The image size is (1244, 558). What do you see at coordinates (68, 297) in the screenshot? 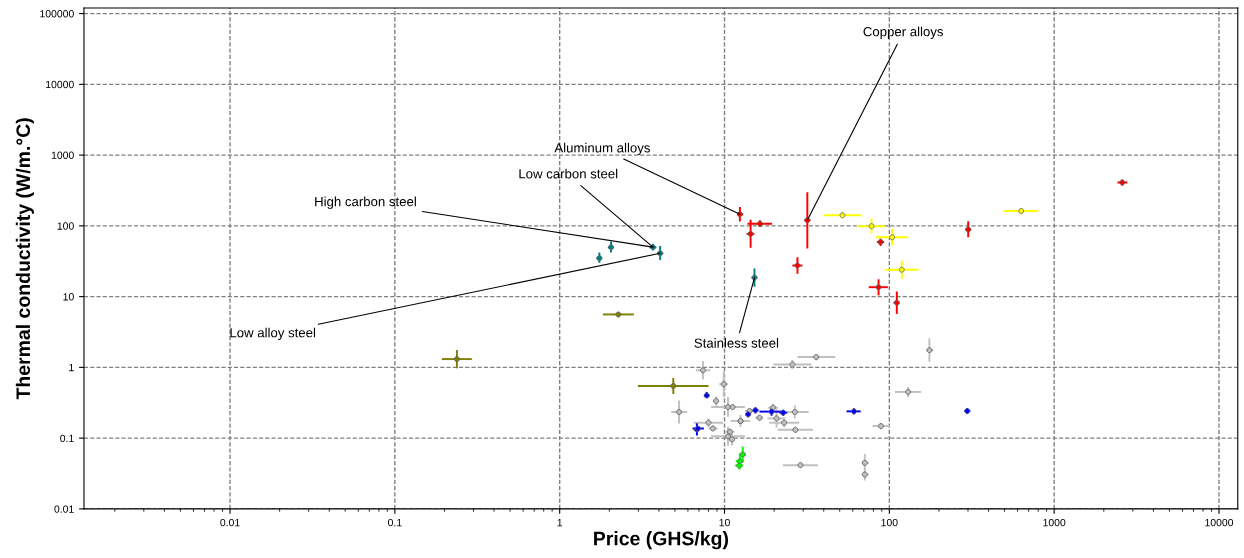
I see `y-tick-label: 10` at bounding box center [68, 297].